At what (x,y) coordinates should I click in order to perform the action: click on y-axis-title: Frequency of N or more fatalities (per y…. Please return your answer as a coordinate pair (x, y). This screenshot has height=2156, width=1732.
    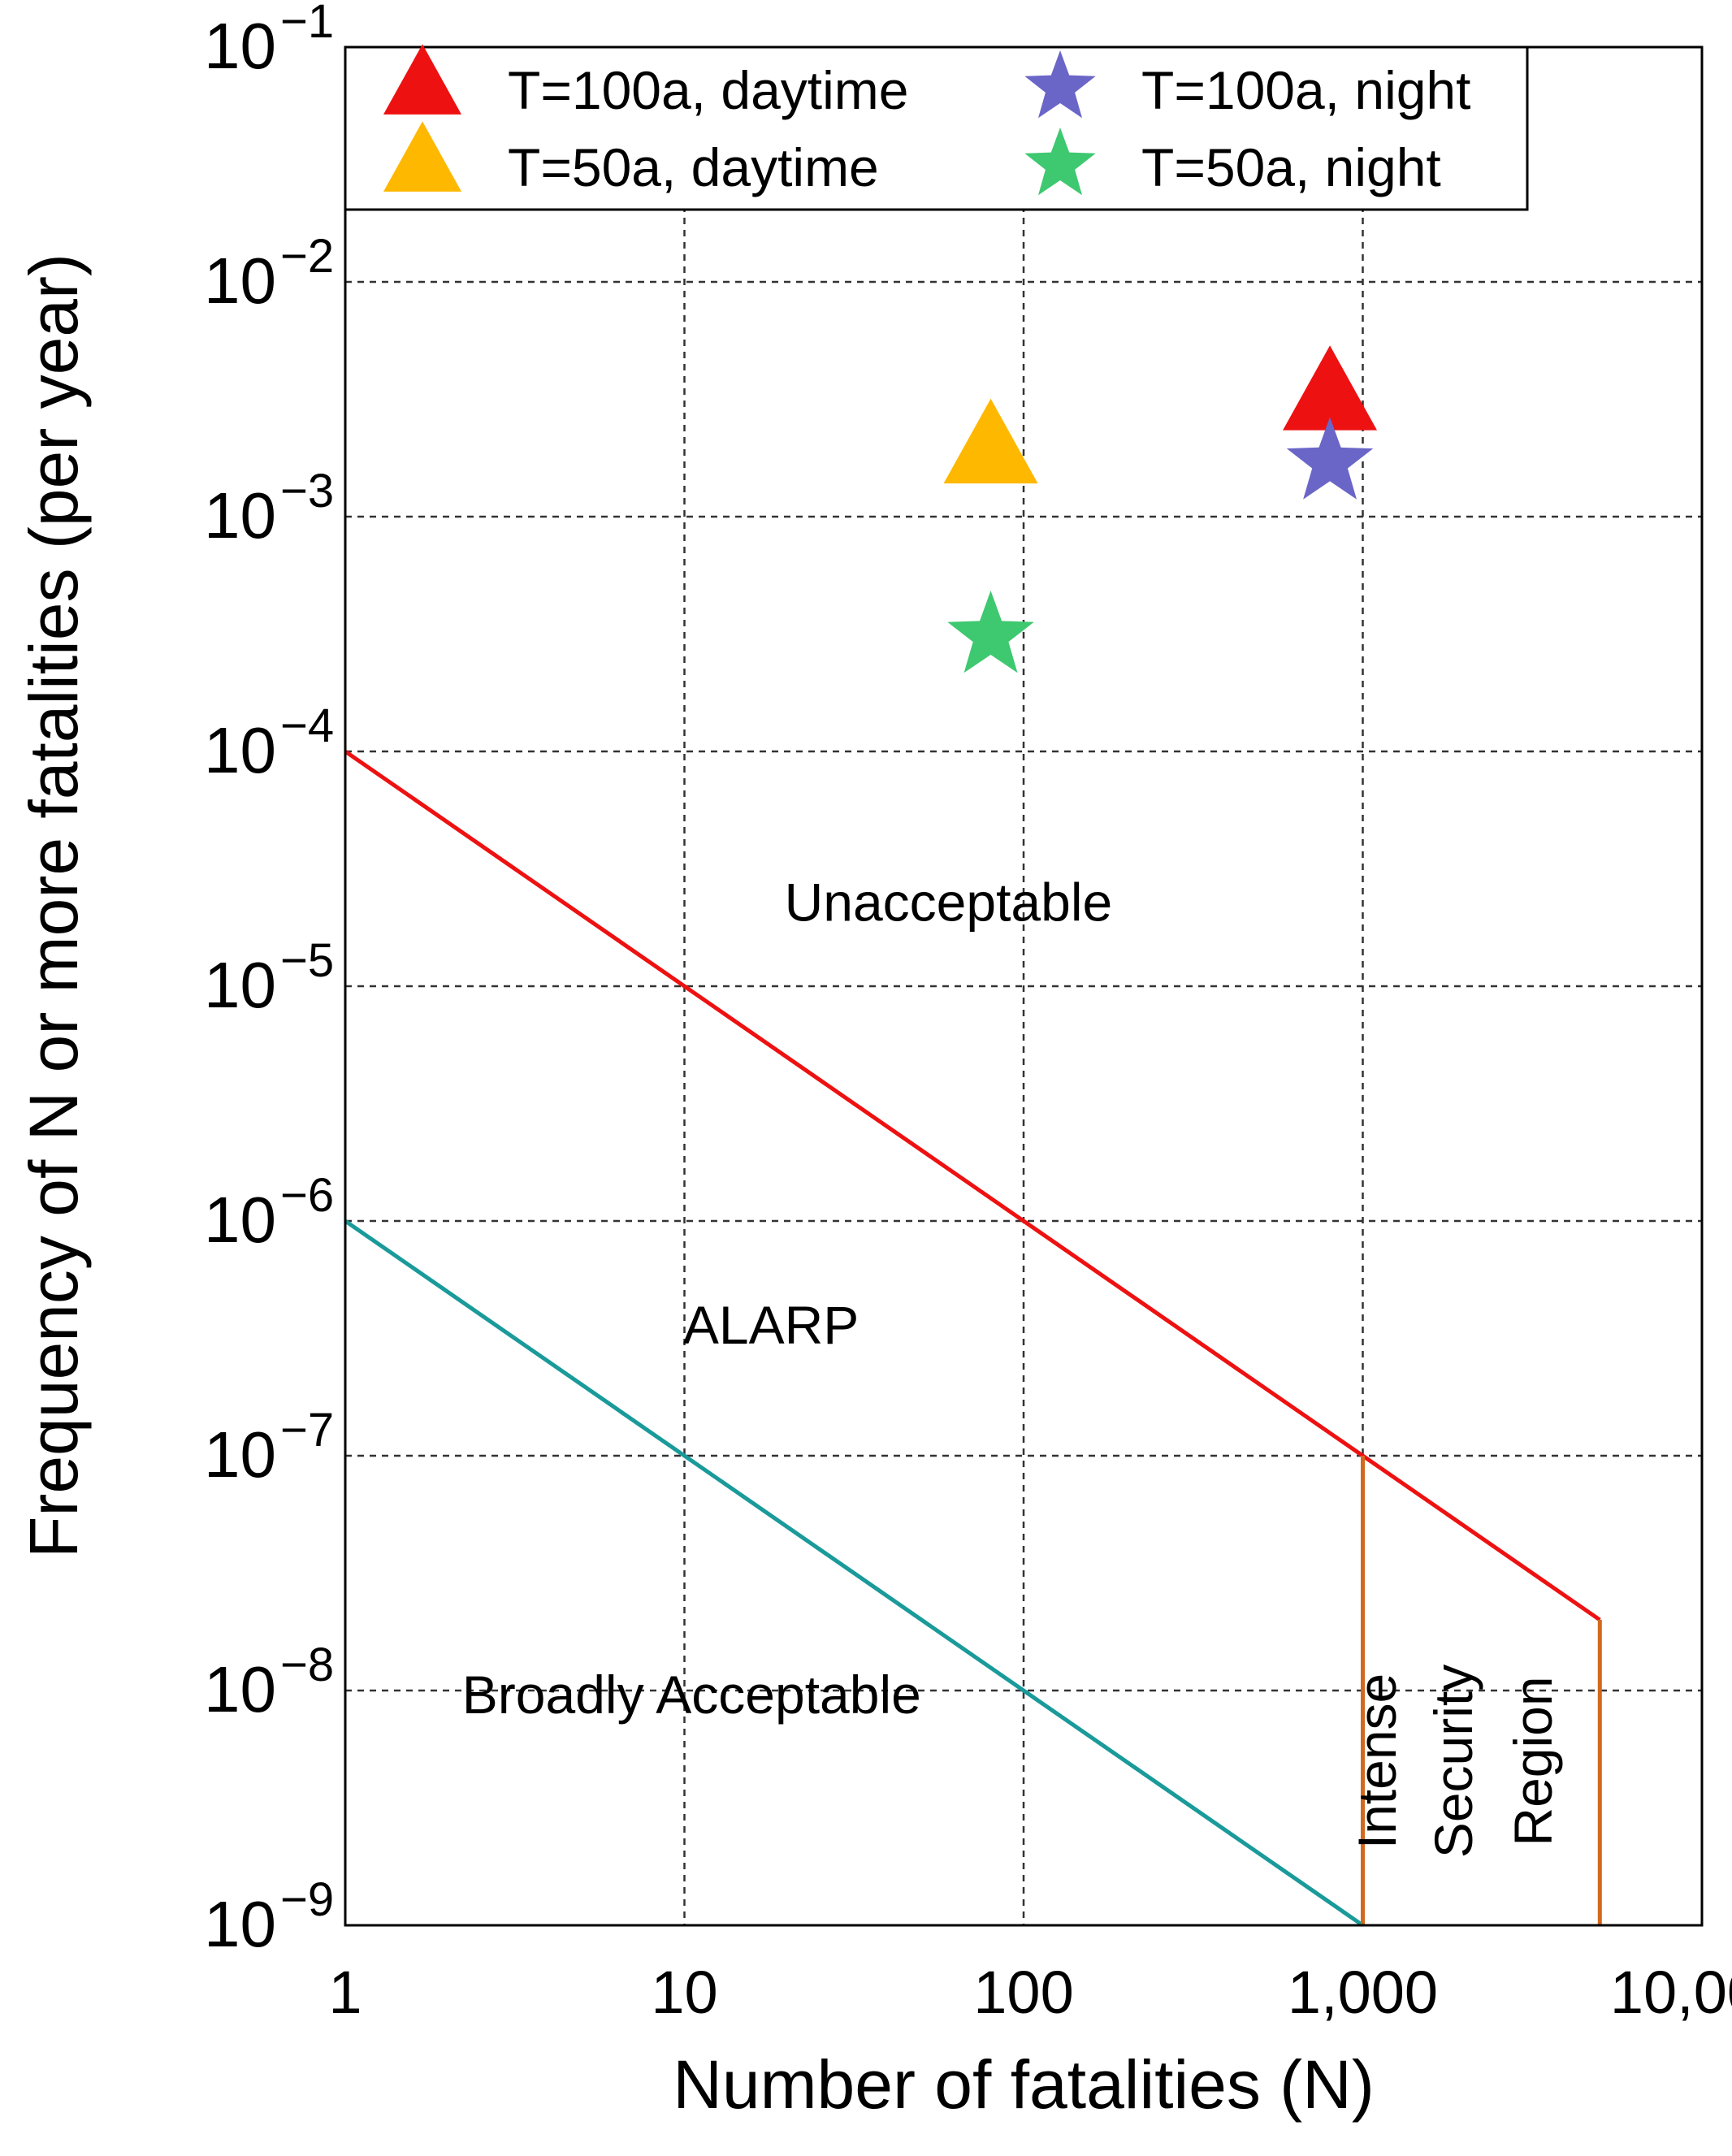
    Looking at the image, I should click on (54, 906).